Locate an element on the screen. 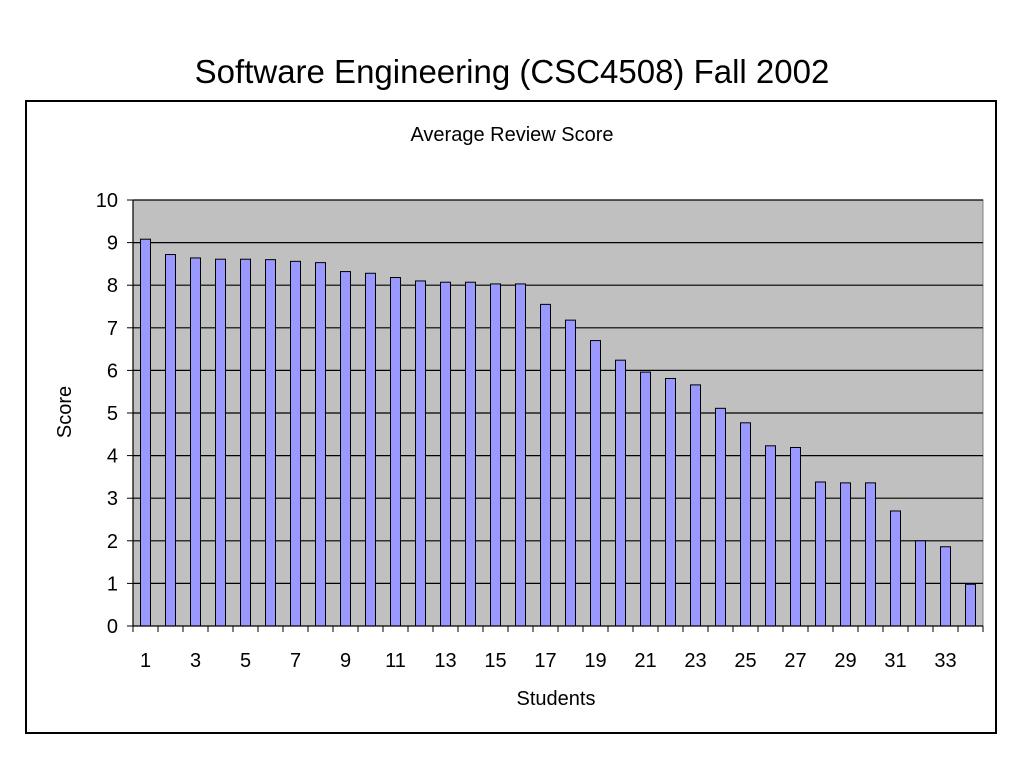  x-tick-label: 9 is located at coordinates (345, 661).